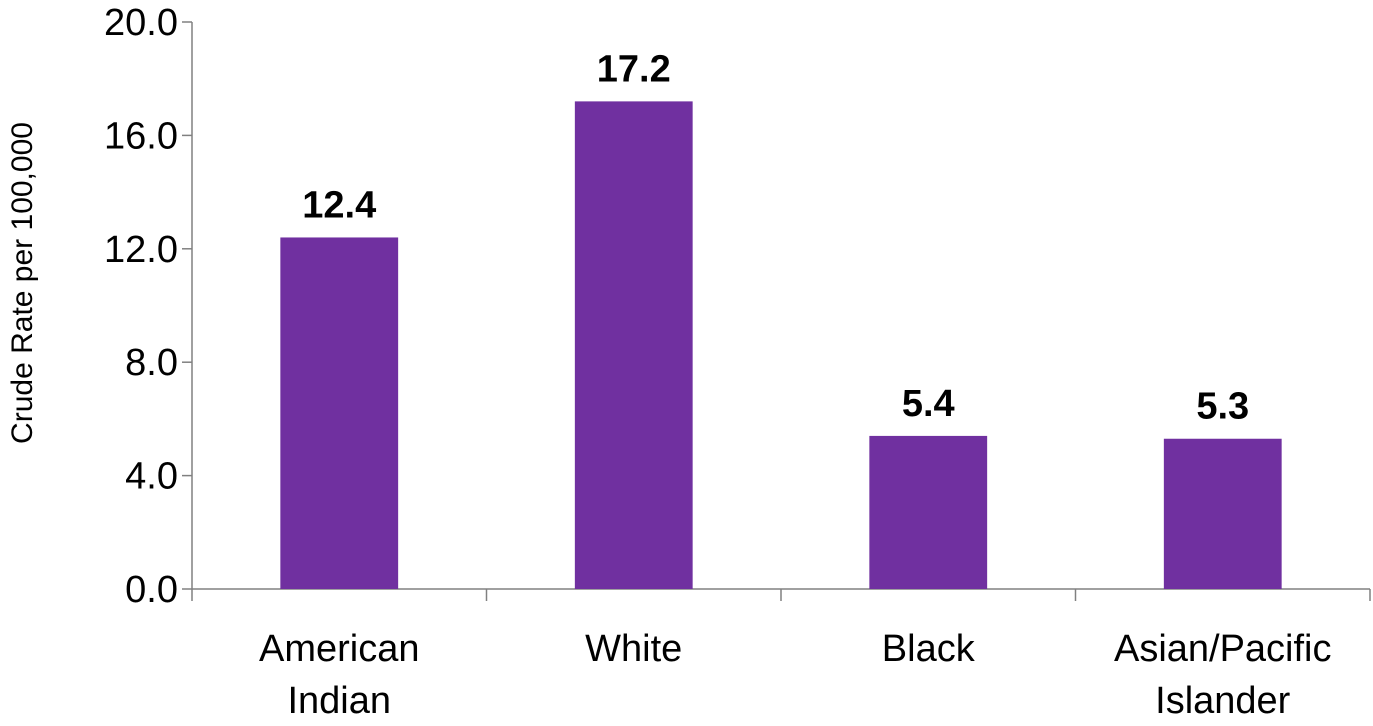 Image resolution: width=1373 pixels, height=726 pixels. What do you see at coordinates (634, 69) in the screenshot?
I see `data-label: 17.2` at bounding box center [634, 69].